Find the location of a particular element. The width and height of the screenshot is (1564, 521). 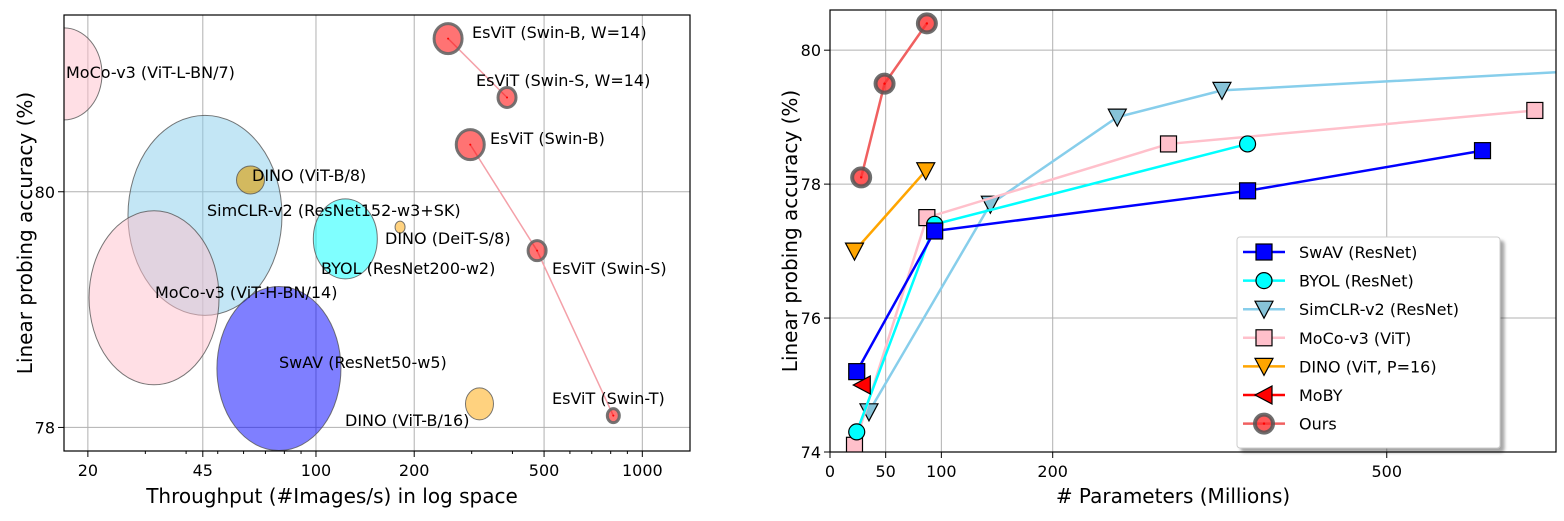

legend-label: DINO (ViT, P=16) is located at coordinates (1368, 366).